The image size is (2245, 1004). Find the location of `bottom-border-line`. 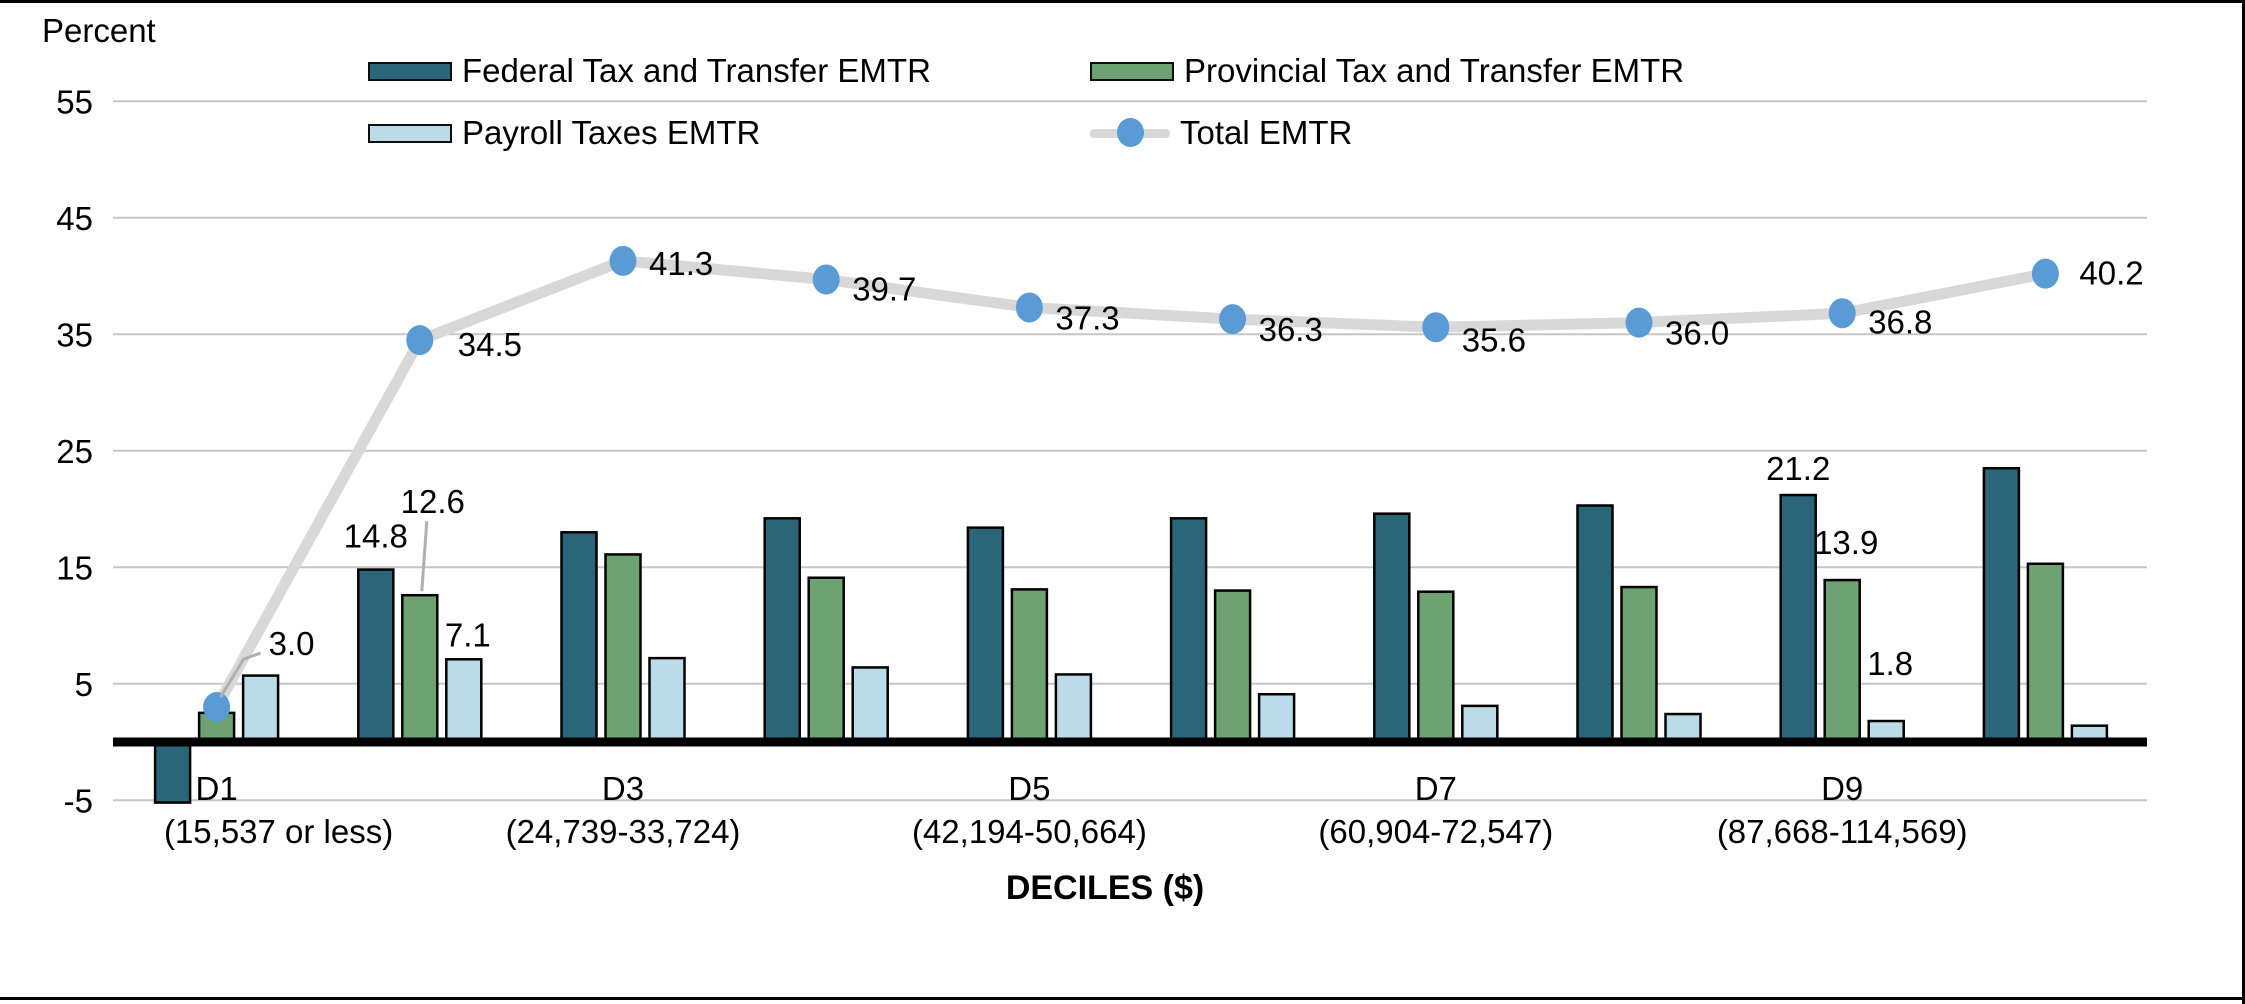

bottom-border-line is located at coordinates (1122, 998).